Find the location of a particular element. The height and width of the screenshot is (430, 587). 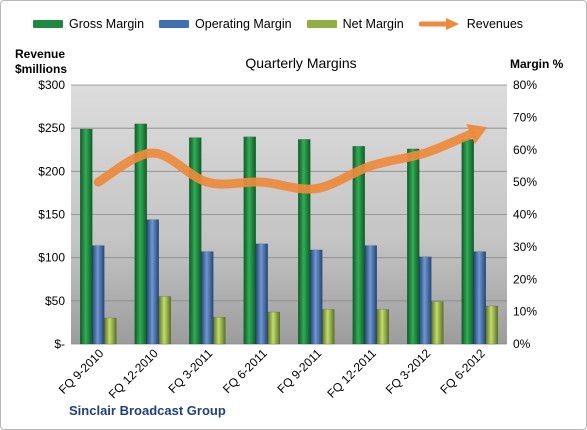

legend-label-revenues: Revenues is located at coordinates (495, 24).